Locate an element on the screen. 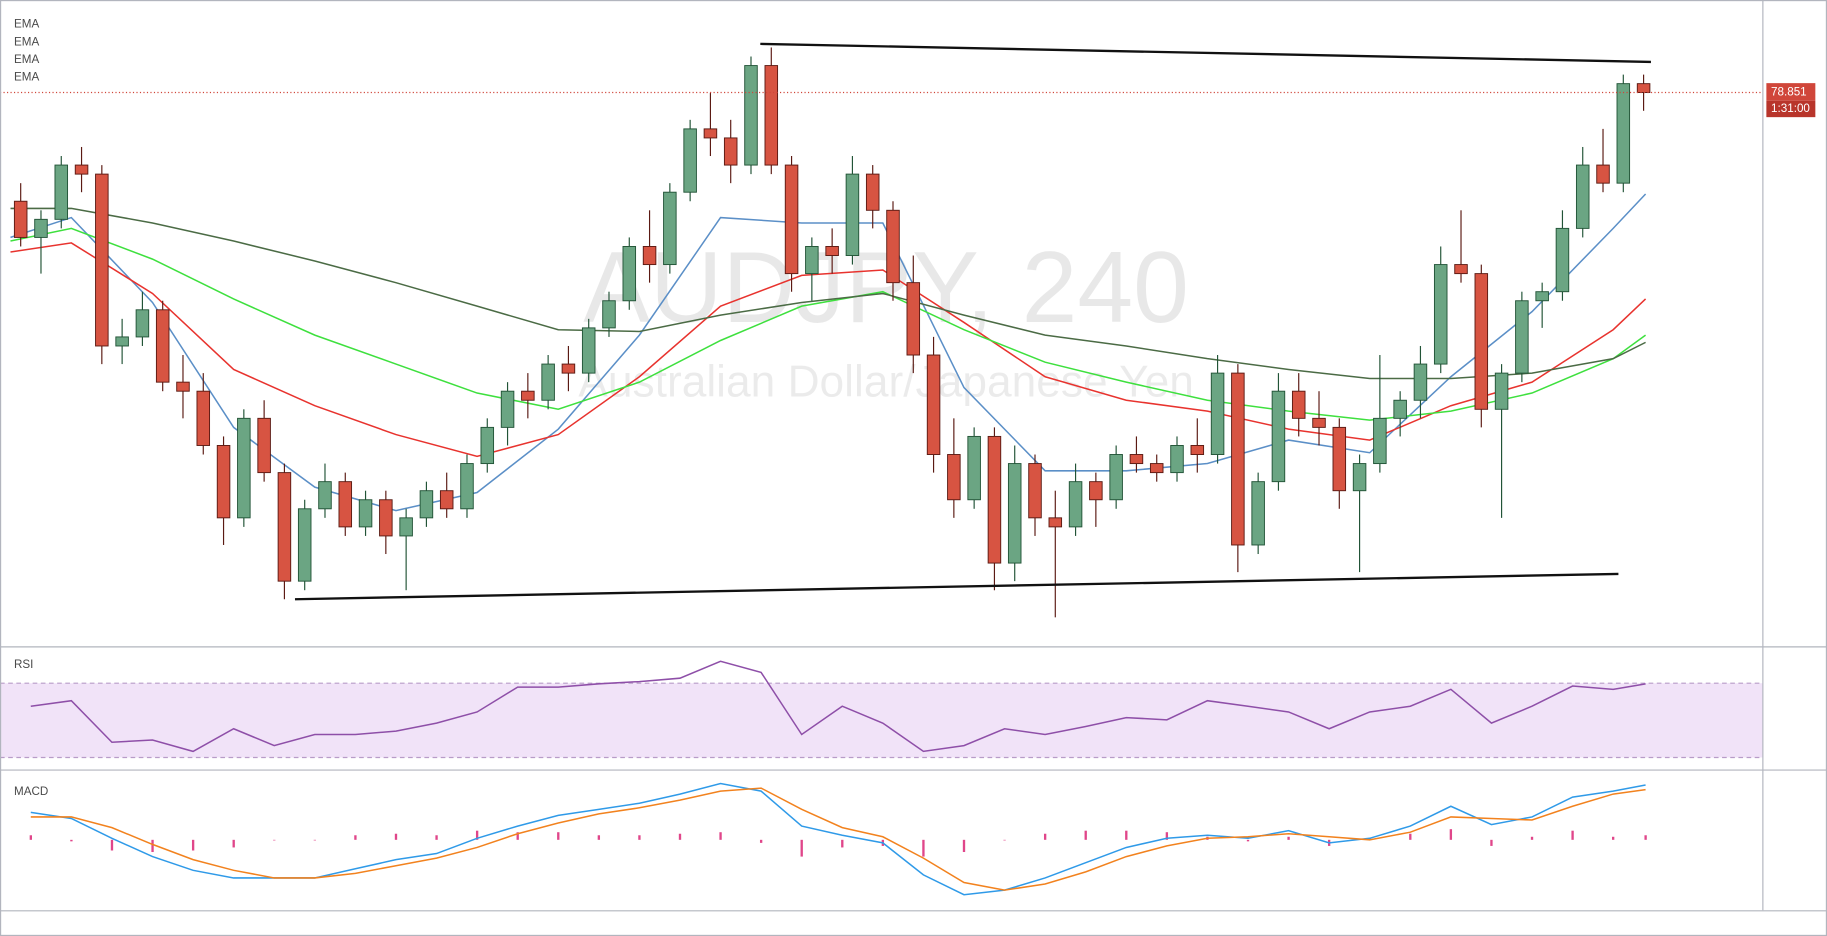 Image resolution: width=1827 pixels, height=936 pixels. last-price-box is located at coordinates (1791, 92).